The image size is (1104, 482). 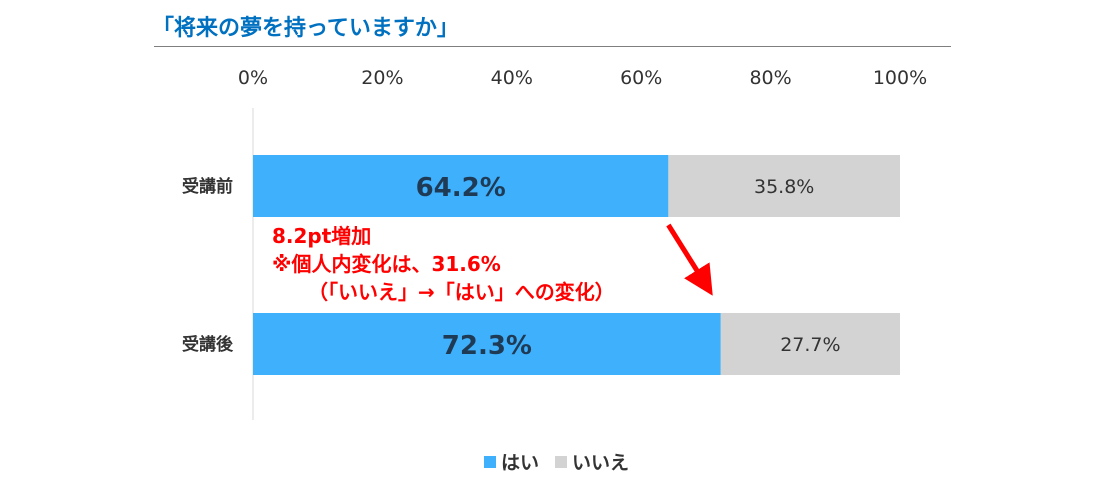 I want to click on data-label-no: 35.8%, so click(x=784, y=187).